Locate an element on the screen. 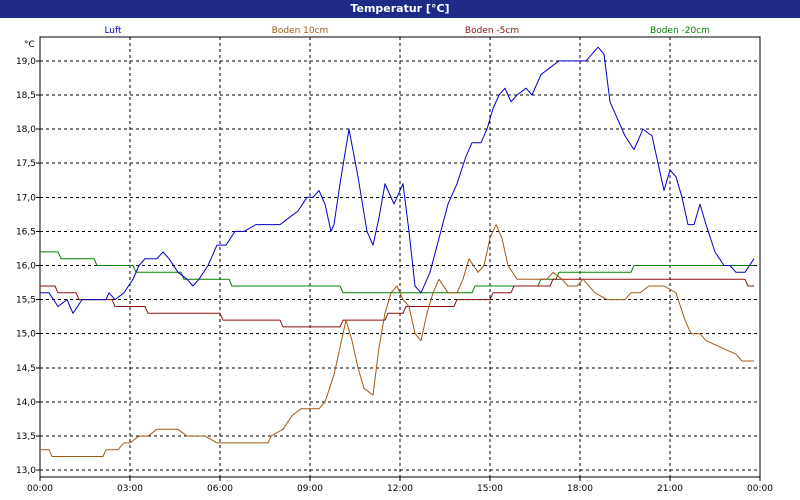 Image resolution: width=800 pixels, height=500 pixels. legend-entry: Boden -20cm is located at coordinates (680, 31).